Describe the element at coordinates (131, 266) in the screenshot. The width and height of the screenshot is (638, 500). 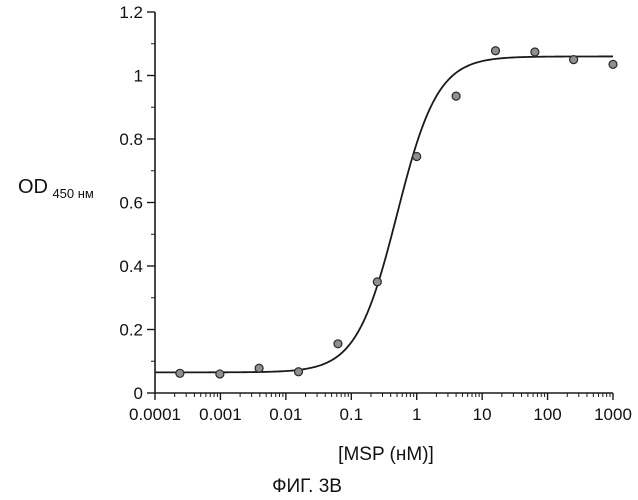
I see `y-tick-label: 0.4` at that location.